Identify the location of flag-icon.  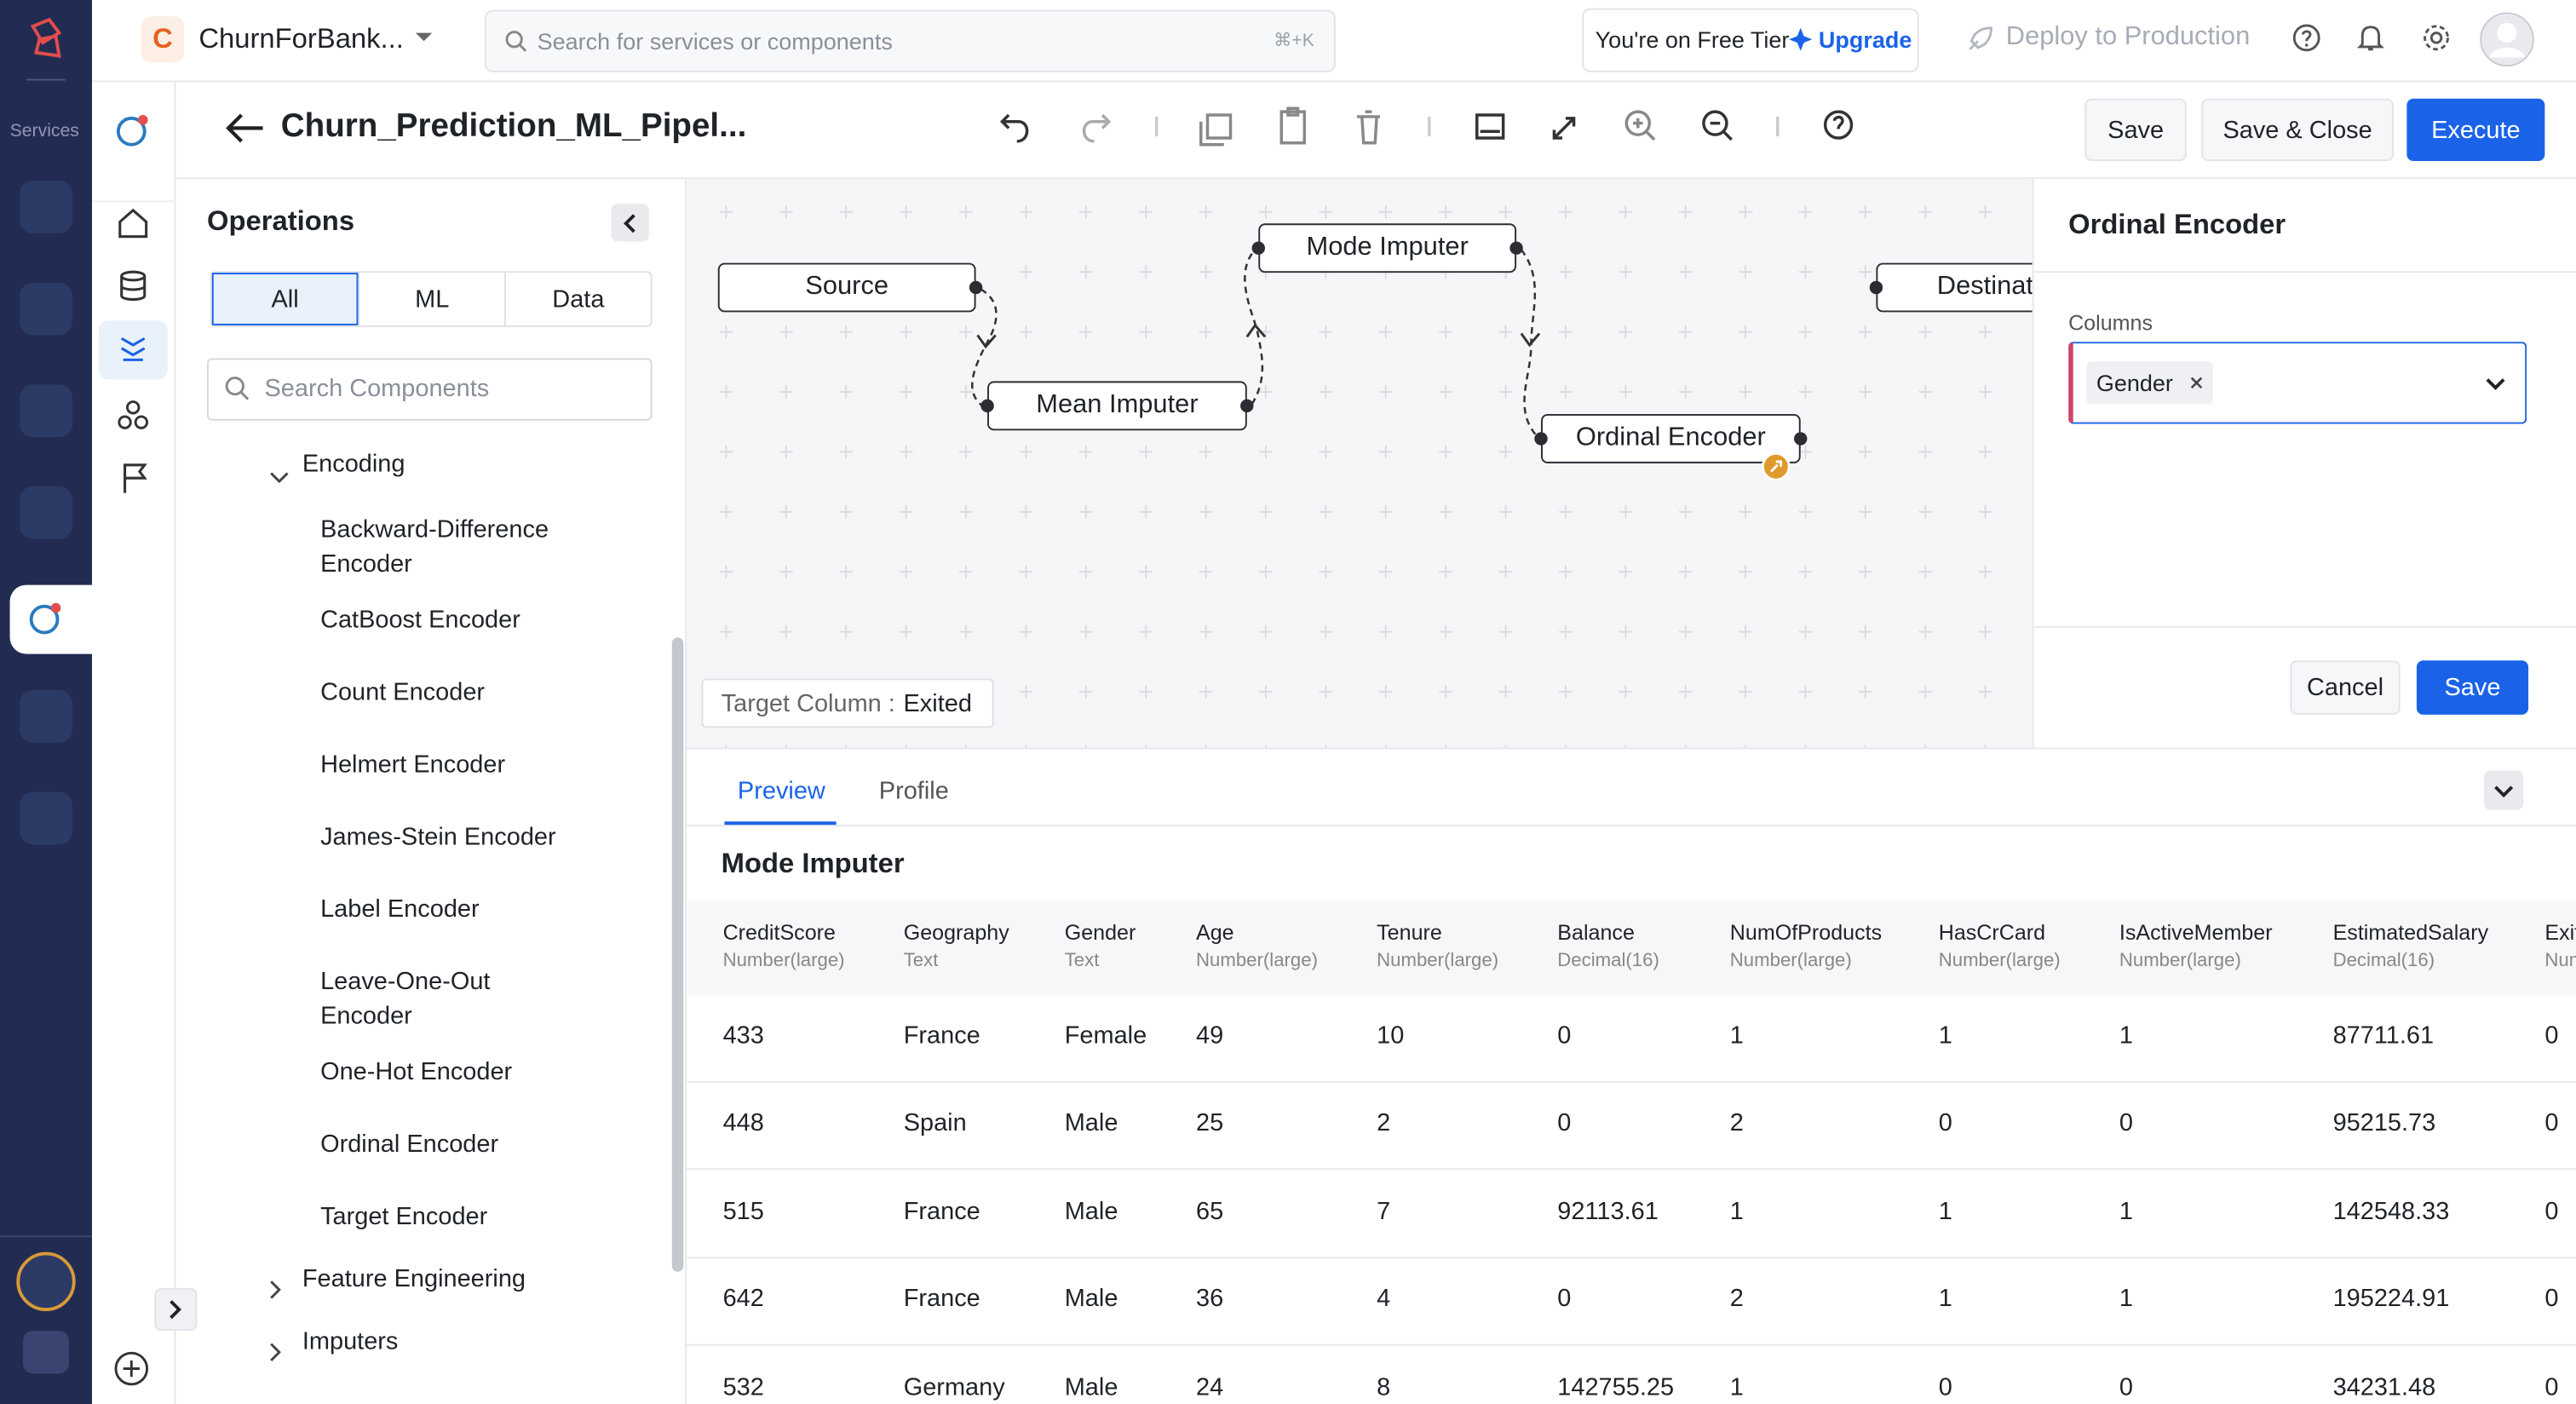
(135, 478).